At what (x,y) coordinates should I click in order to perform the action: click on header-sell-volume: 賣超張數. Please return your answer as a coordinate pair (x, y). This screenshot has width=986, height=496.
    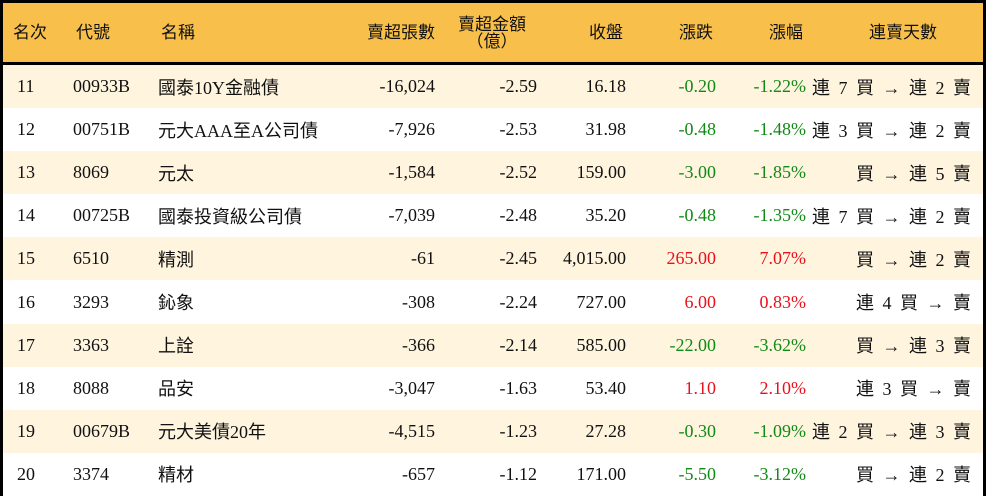
    Looking at the image, I should click on (401, 32).